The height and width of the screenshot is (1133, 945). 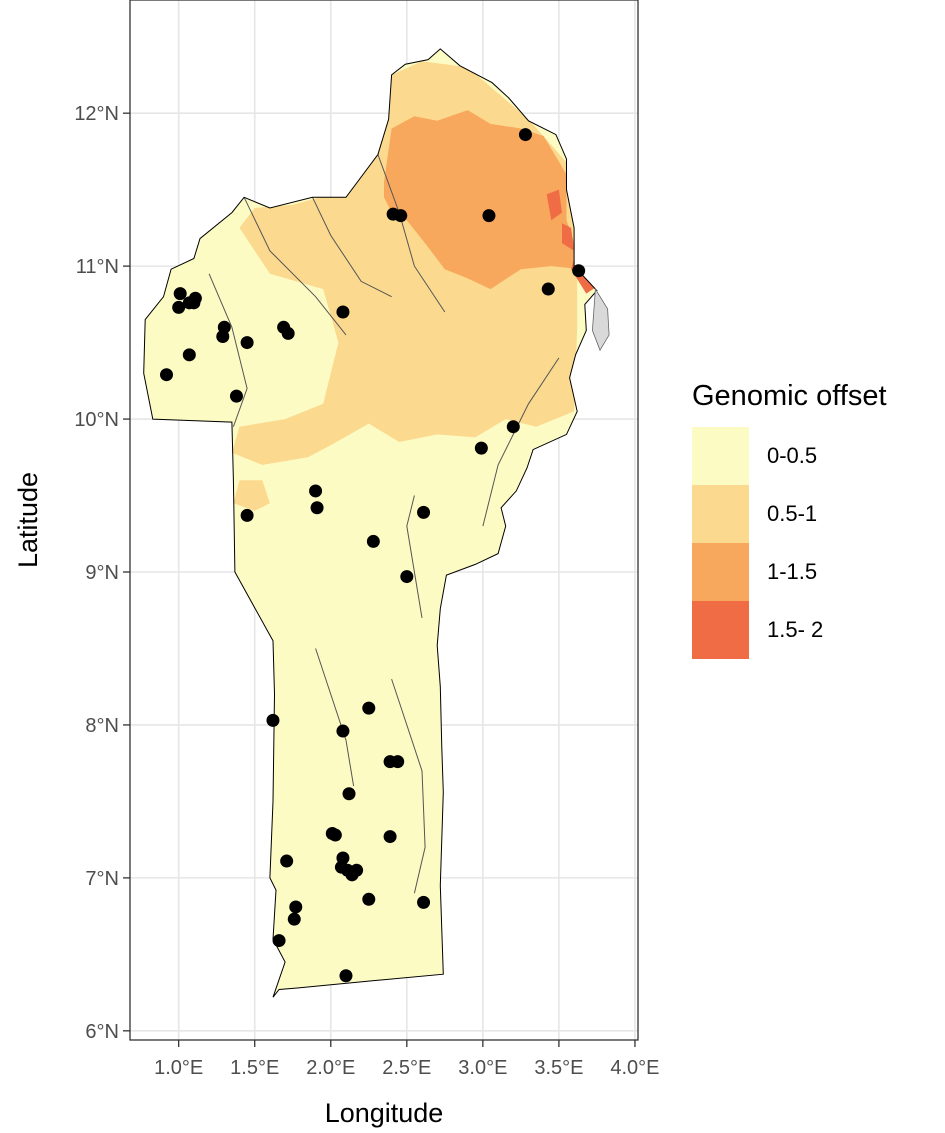 I want to click on legend-label: 0-0.5, so click(x=792, y=455).